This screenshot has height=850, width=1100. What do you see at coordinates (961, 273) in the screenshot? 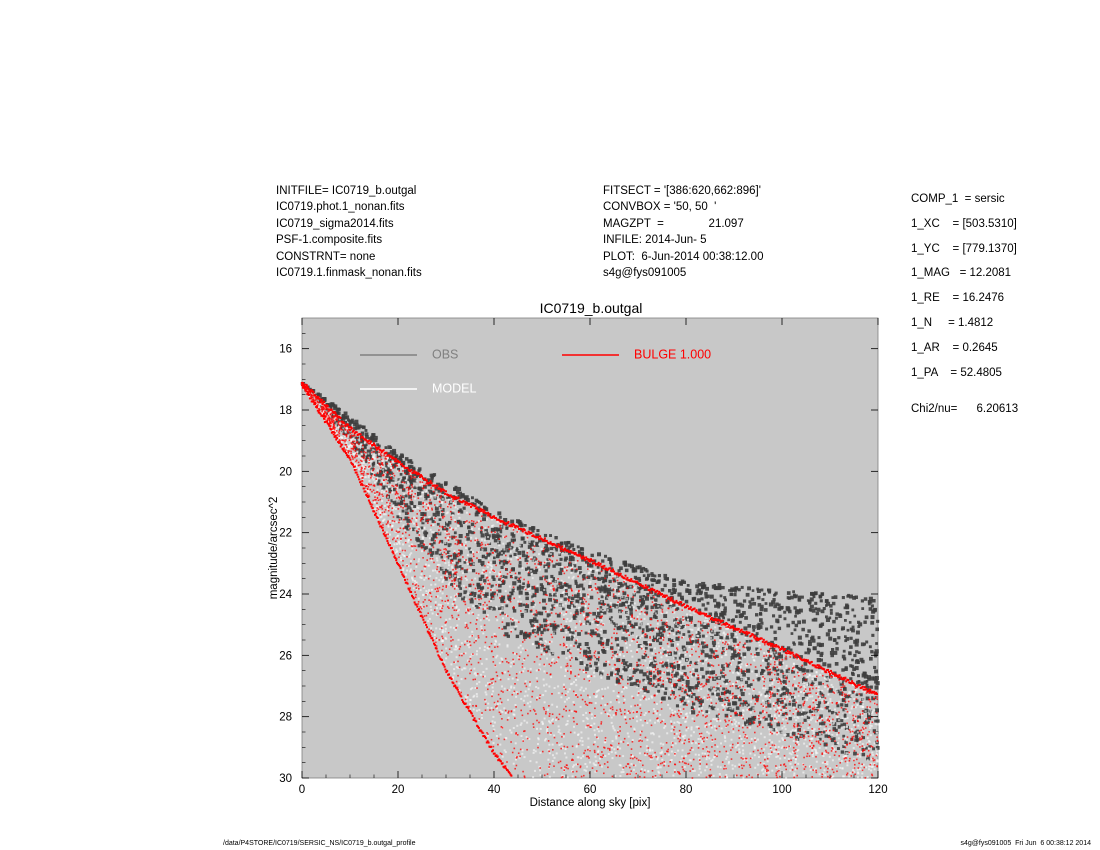
I see `param-line: 1_MAG = 12.2081` at bounding box center [961, 273].